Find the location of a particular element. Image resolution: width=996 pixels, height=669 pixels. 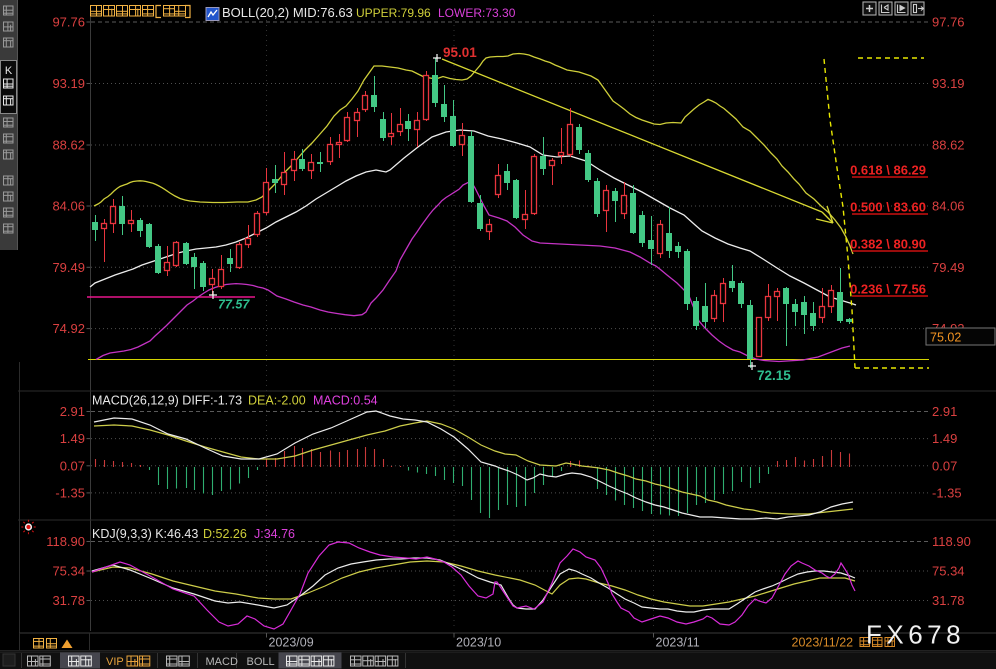

svg-text: 77.57 is located at coordinates (234, 305).